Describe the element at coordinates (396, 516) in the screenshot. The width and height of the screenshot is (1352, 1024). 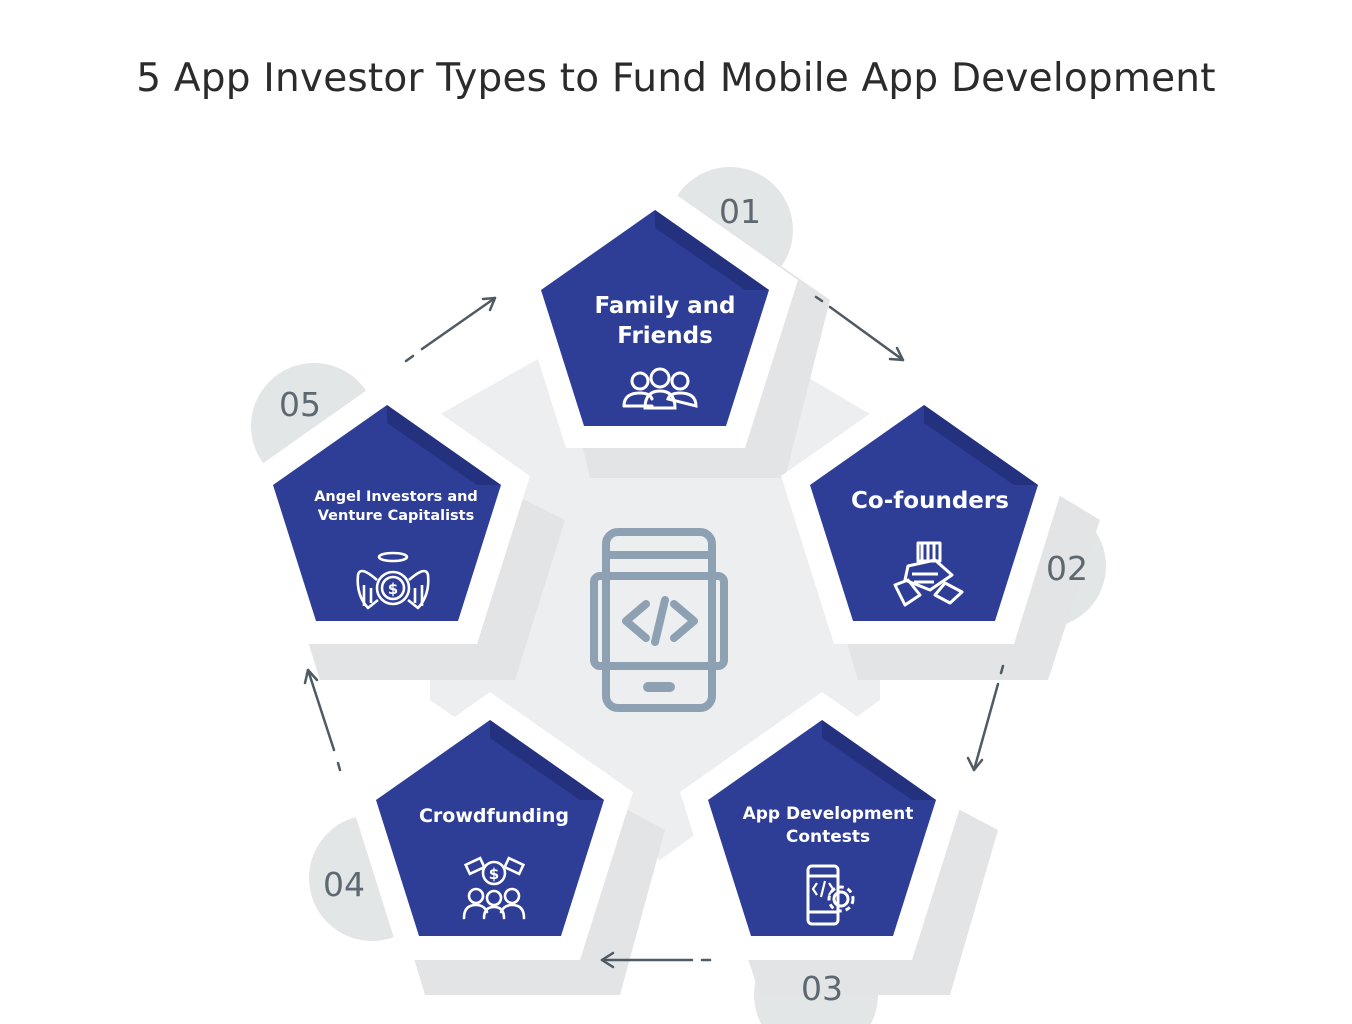
I see `label-angel-line2: Venture Capitalists` at that location.